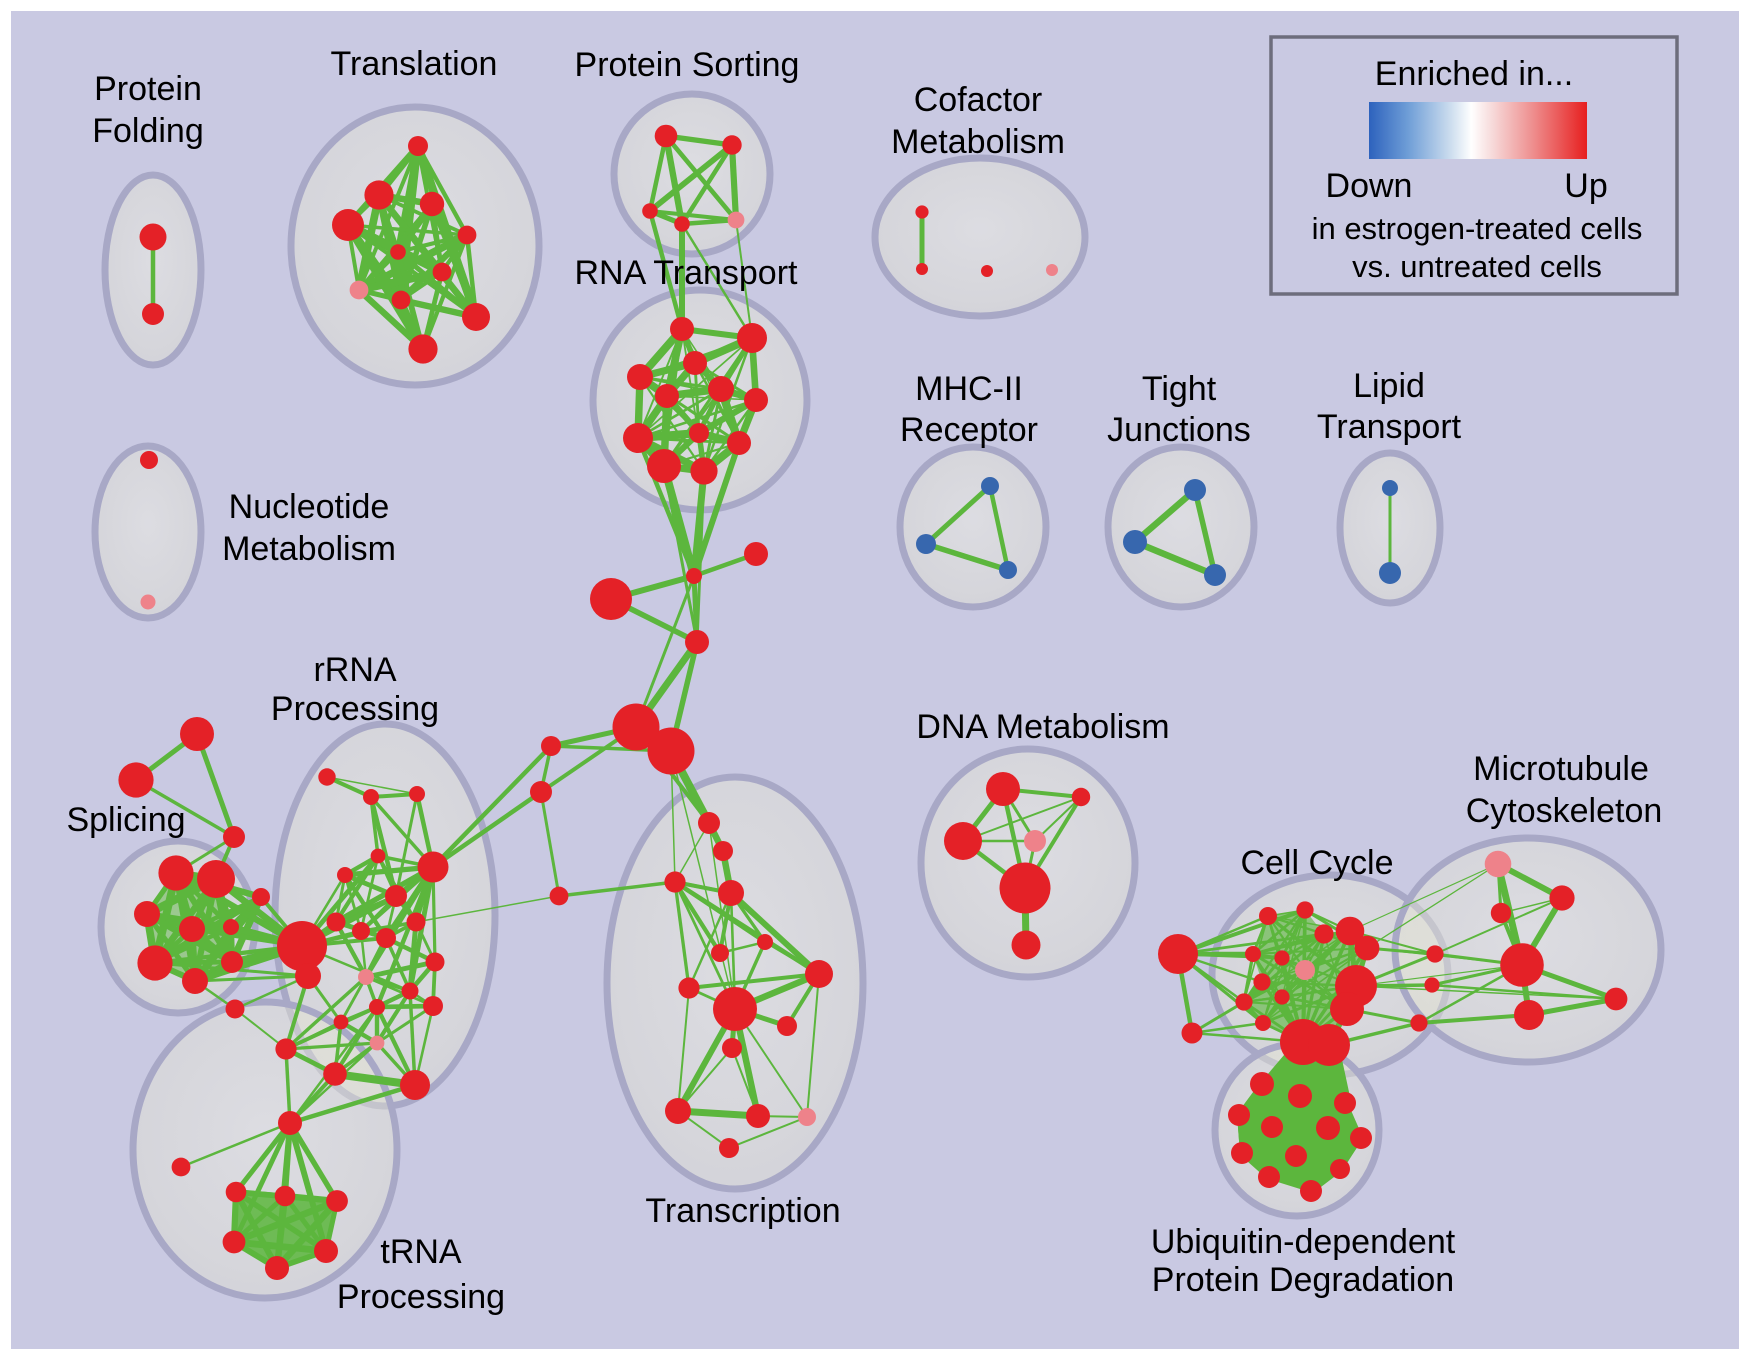 The width and height of the screenshot is (1750, 1365). I want to click on svg-text: in estrogen-treated cells, so click(1477, 228).